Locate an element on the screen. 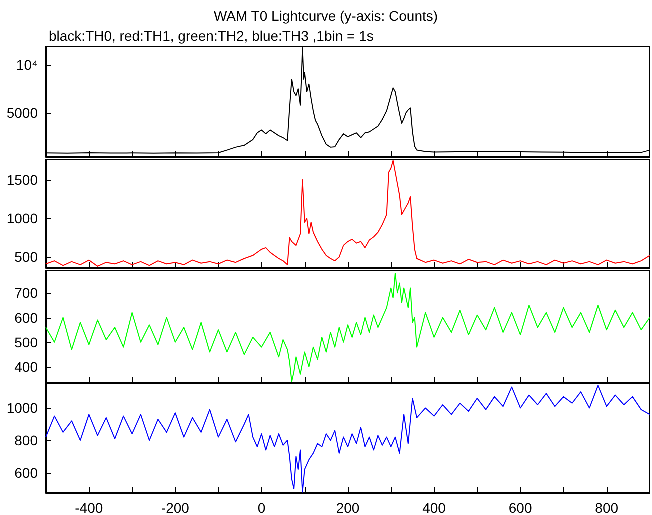  y-tick-label: 10⁴ is located at coordinates (27, 65).